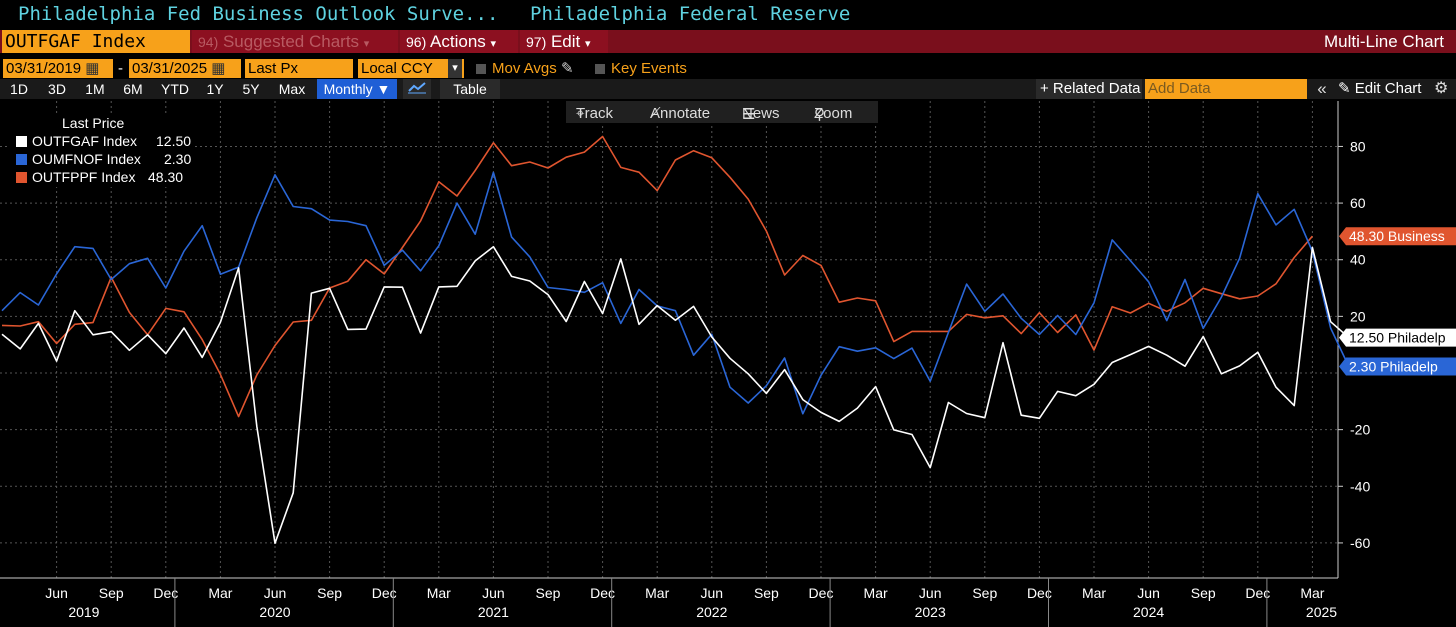  I want to click on currency-select: Local CCY ▾, so click(411, 68).